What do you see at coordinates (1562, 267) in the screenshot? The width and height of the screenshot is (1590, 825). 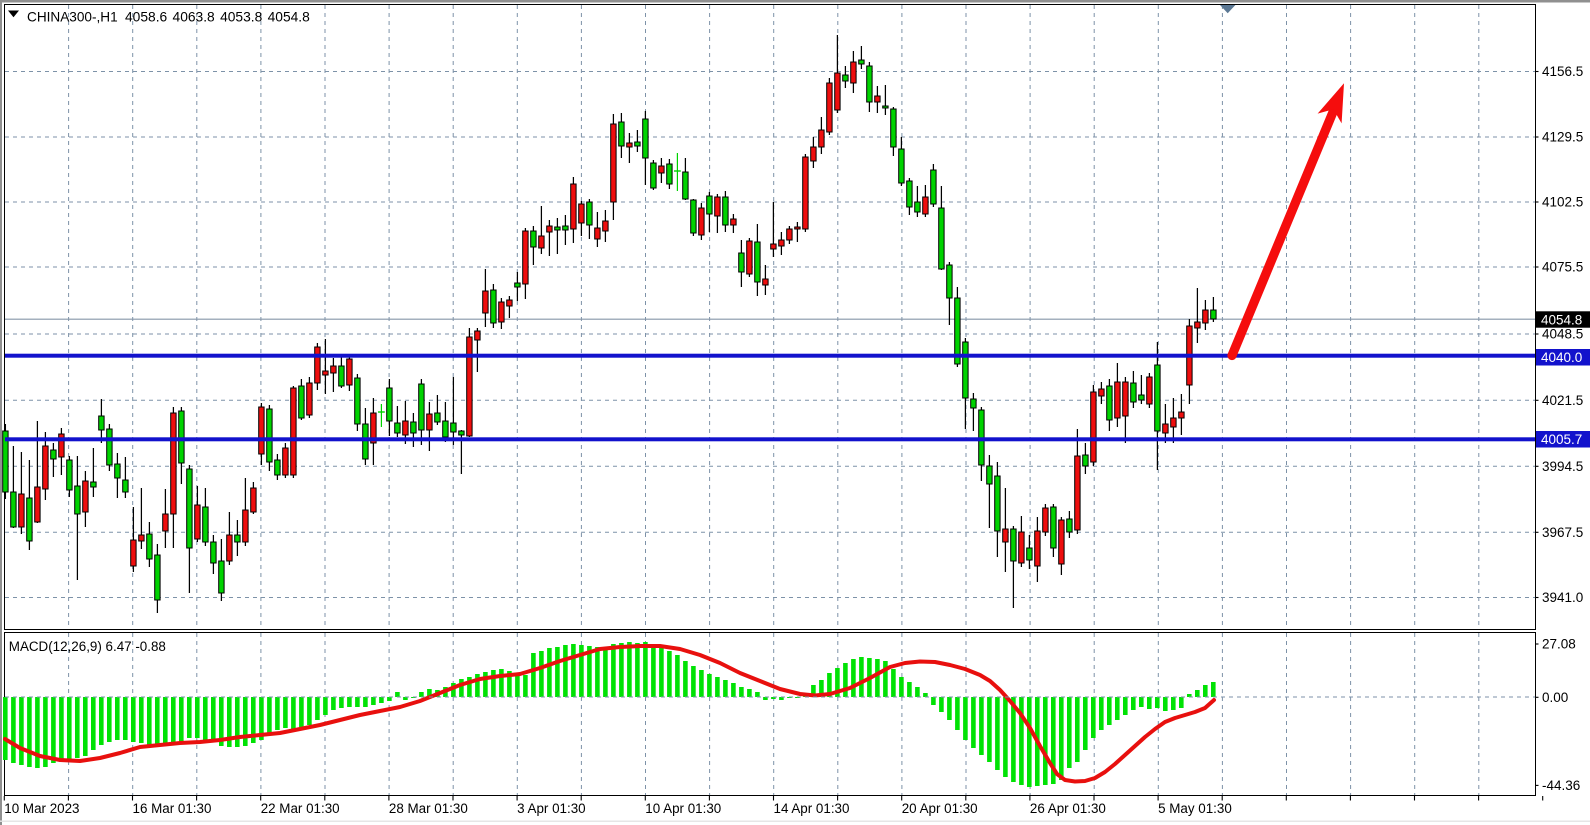 I see `svg-text: 4075.5` at bounding box center [1562, 267].